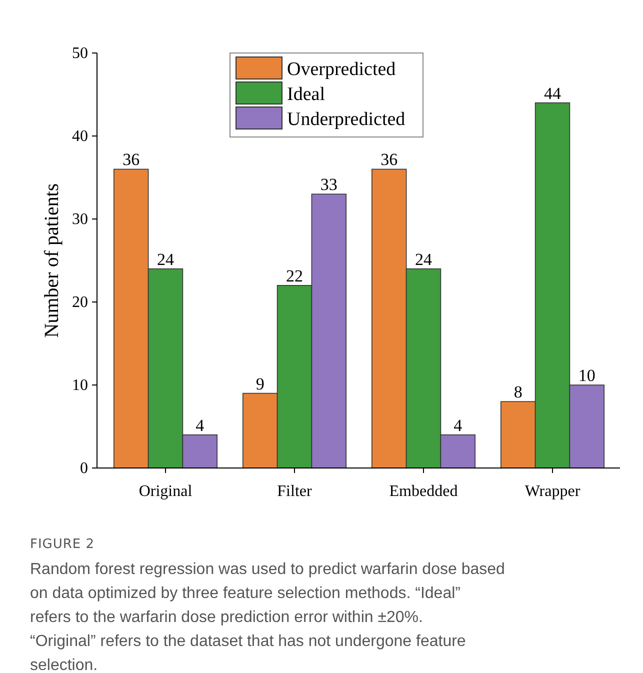 The image size is (643, 673). What do you see at coordinates (306, 94) in the screenshot?
I see `legend-label: Ideal` at bounding box center [306, 94].